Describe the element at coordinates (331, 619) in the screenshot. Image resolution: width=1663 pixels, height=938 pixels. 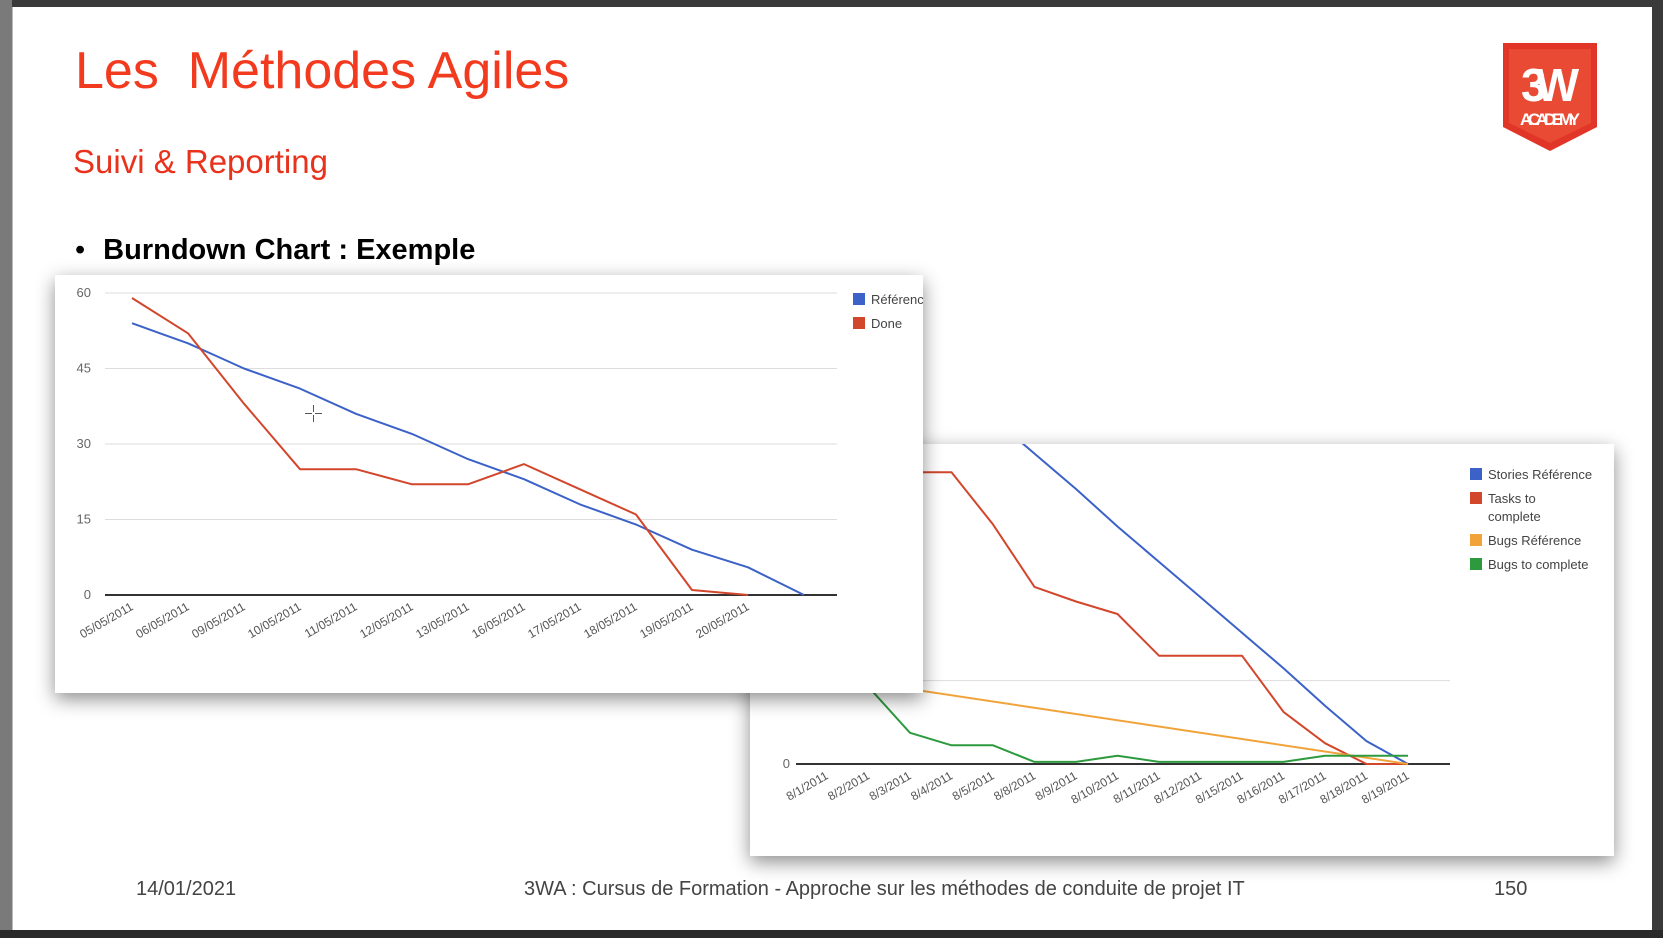
I see `x-tick-label: 11/05/2011` at that location.